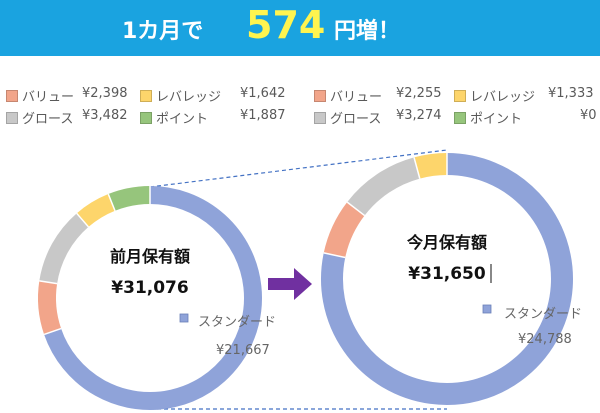 The height and width of the screenshot is (413, 600). Describe the element at coordinates (263, 115) in the screenshot. I see `legend-value: ¥1,887` at that location.